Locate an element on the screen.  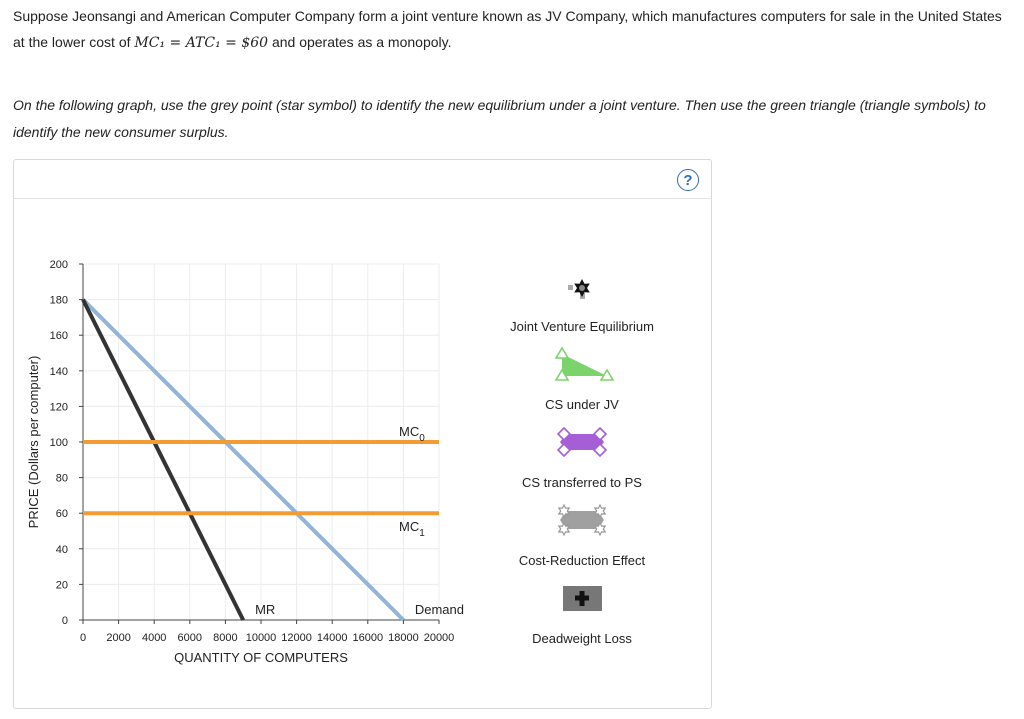
series-line-demand is located at coordinates (243, 460).